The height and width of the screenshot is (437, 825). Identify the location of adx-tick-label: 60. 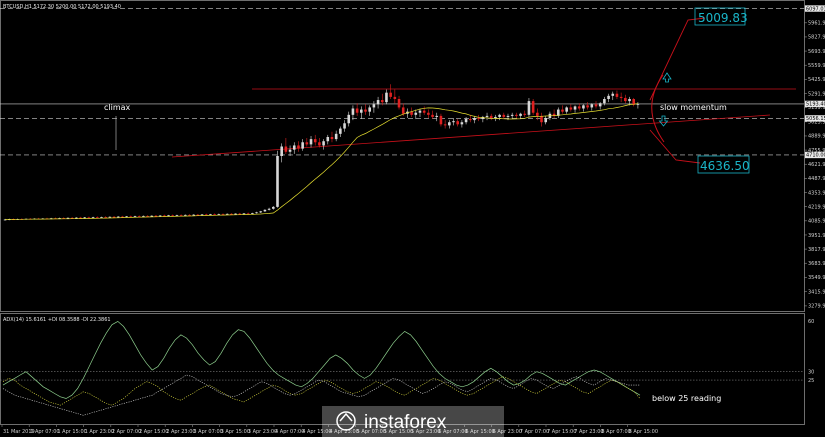
(811, 322).